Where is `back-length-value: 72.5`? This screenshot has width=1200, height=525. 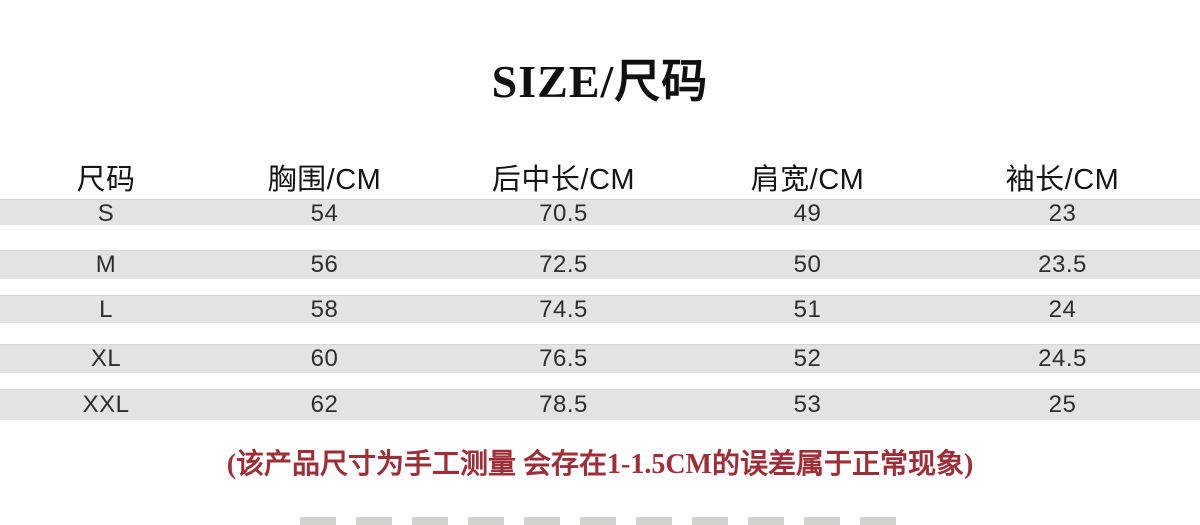 back-length-value: 72.5 is located at coordinates (563, 264).